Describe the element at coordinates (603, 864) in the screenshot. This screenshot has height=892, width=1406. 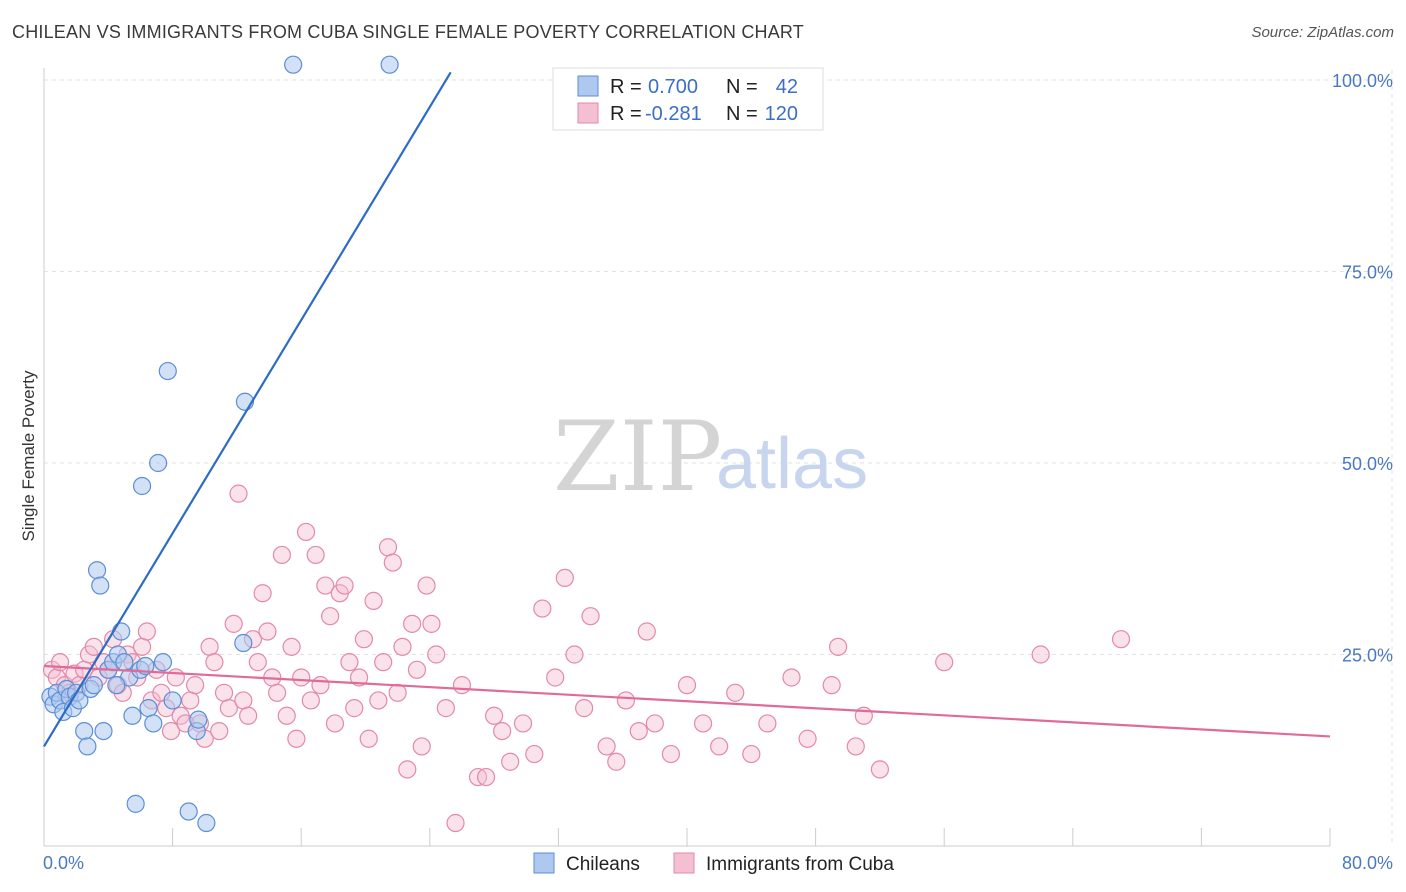
I see `series-legend-chileans: Chileans` at that location.